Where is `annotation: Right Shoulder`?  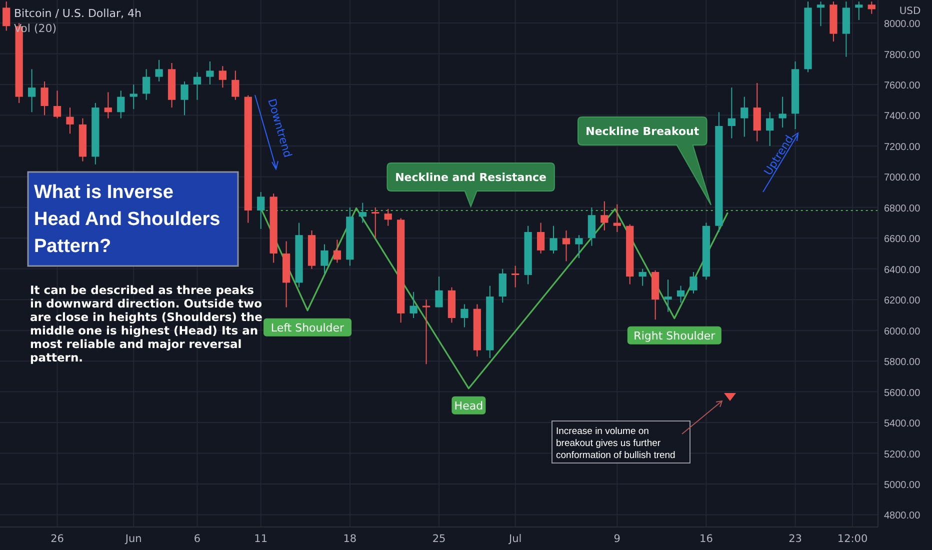 annotation: Right Shoulder is located at coordinates (675, 335).